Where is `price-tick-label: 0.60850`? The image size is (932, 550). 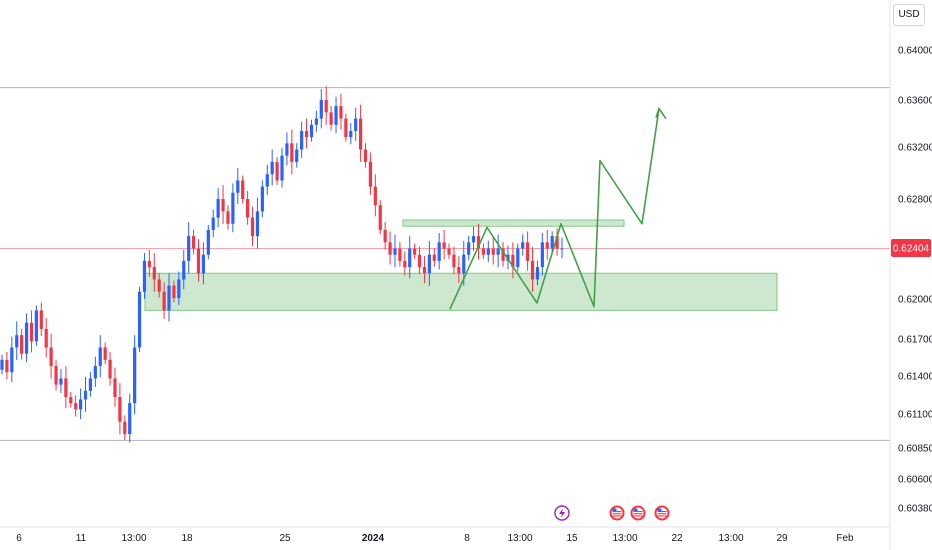 price-tick-label: 0.60850 is located at coordinates (915, 449).